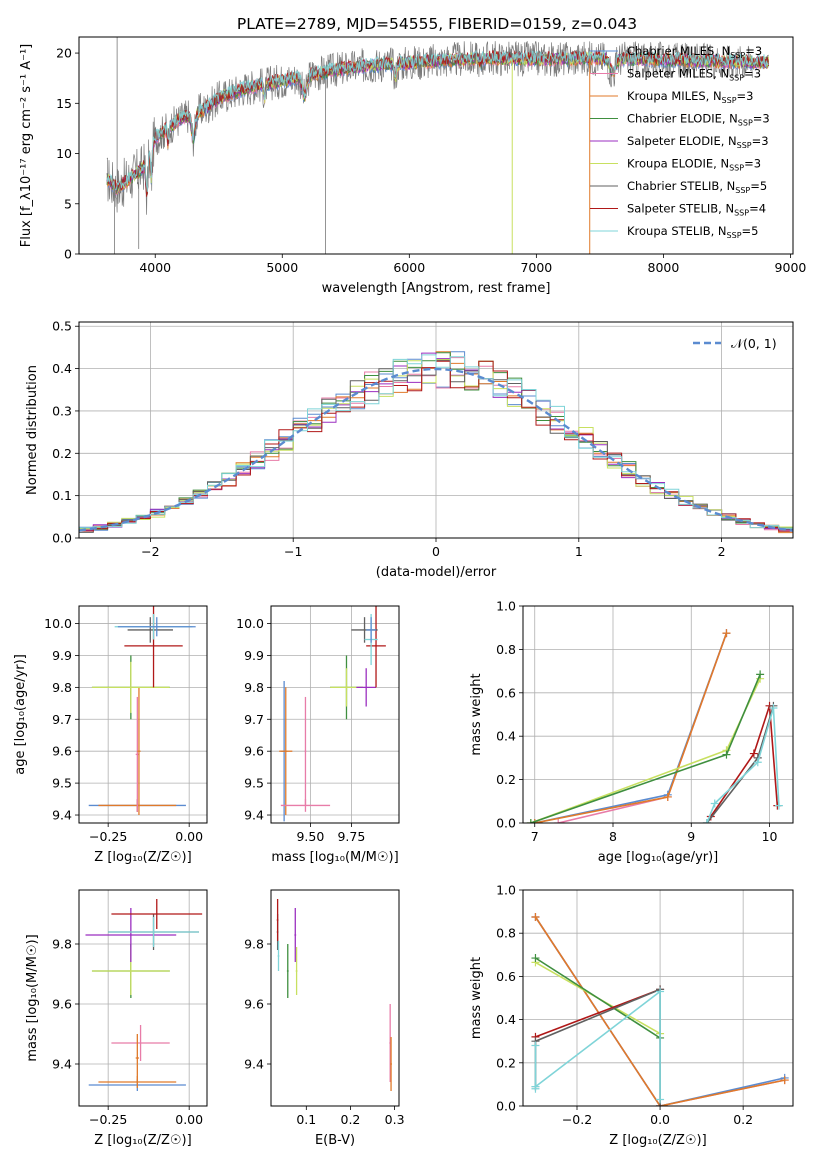  Describe the element at coordinates (558, 821) in the screenshot. I see `weight-marker-salpeter_miles` at that location.